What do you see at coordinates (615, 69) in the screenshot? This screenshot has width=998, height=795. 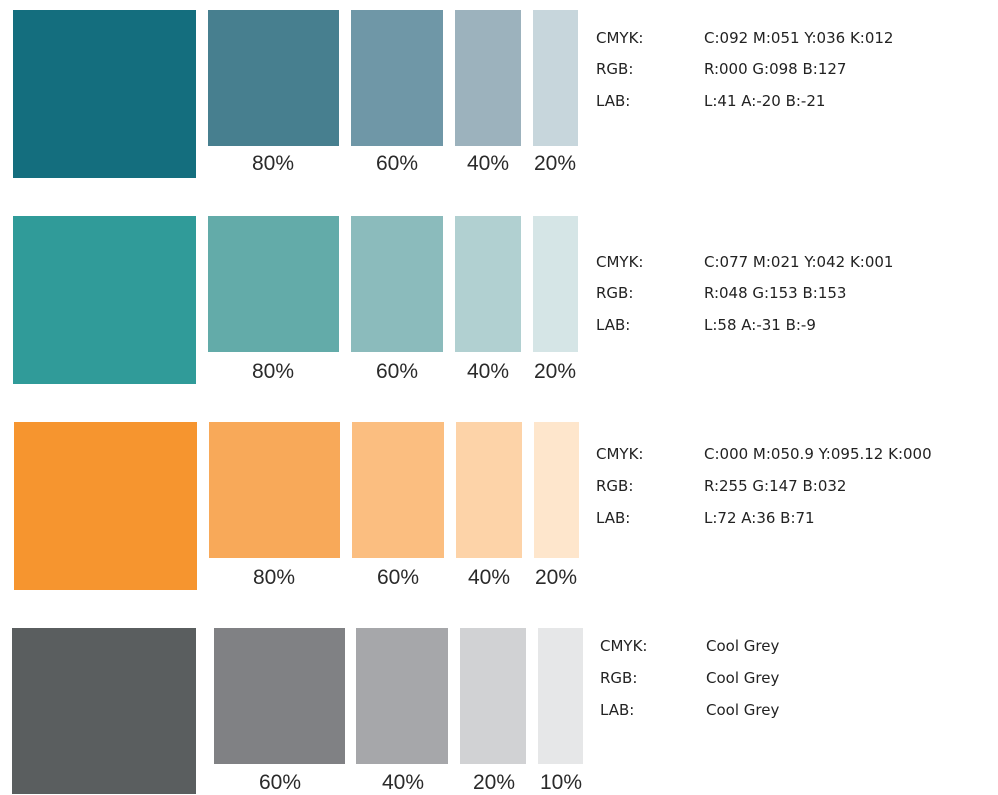 I see `palette-1-rgb-label: RGB:` at bounding box center [615, 69].